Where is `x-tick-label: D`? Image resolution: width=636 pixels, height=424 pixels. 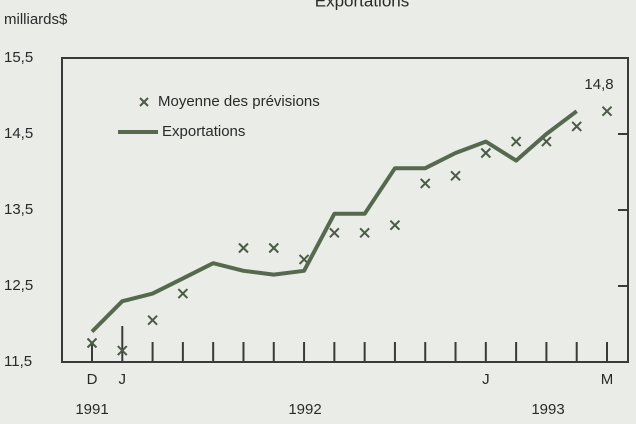 x-tick-label: D is located at coordinates (92, 379).